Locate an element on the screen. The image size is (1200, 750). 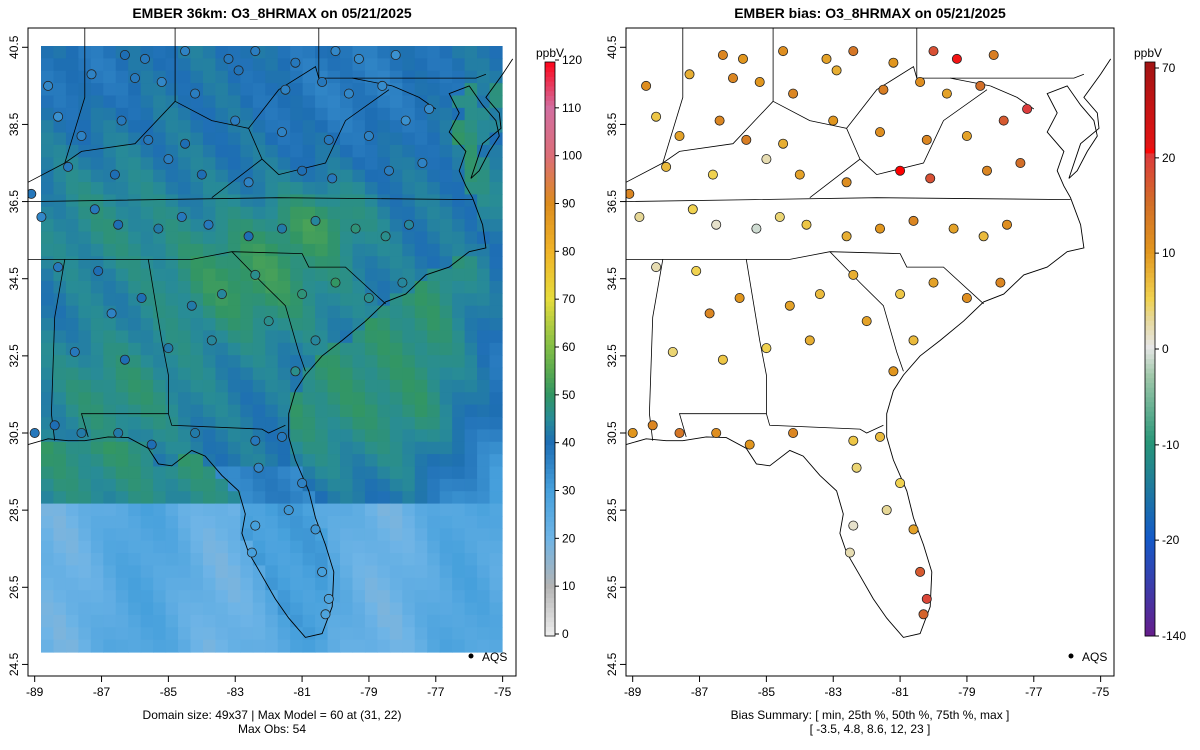
right-legend-label: AQS is located at coordinates (1094, 657).